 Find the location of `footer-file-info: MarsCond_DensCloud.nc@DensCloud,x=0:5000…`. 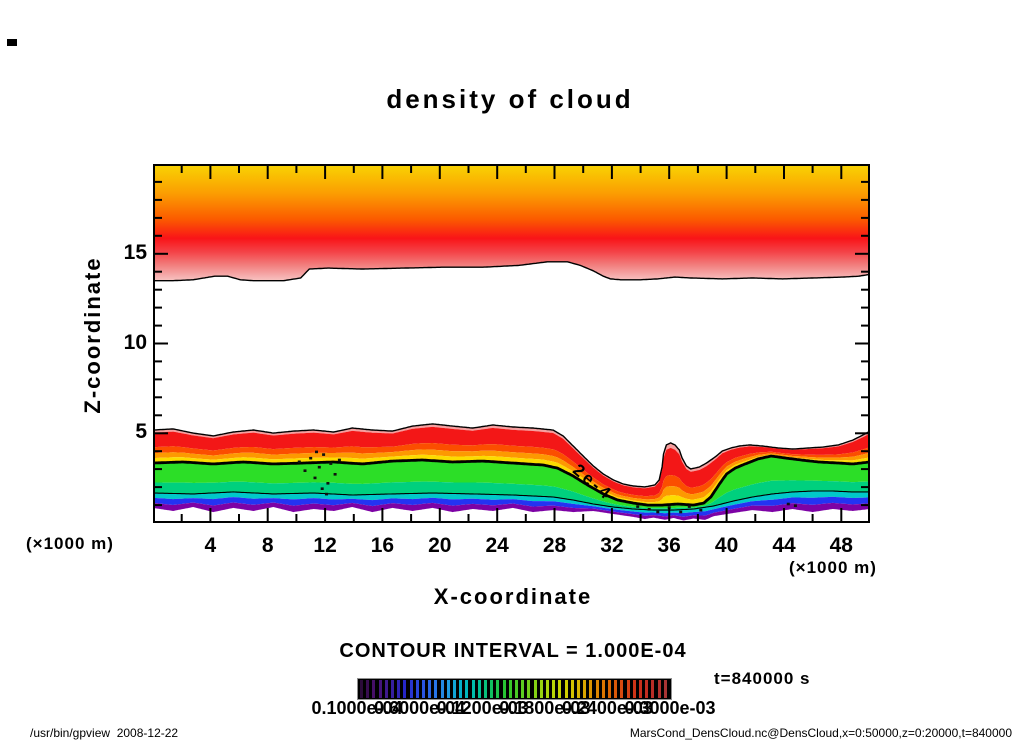

footer-file-info: MarsCond_DensCloud.nc@DensCloud,x=0:5000… is located at coordinates (820, 733).